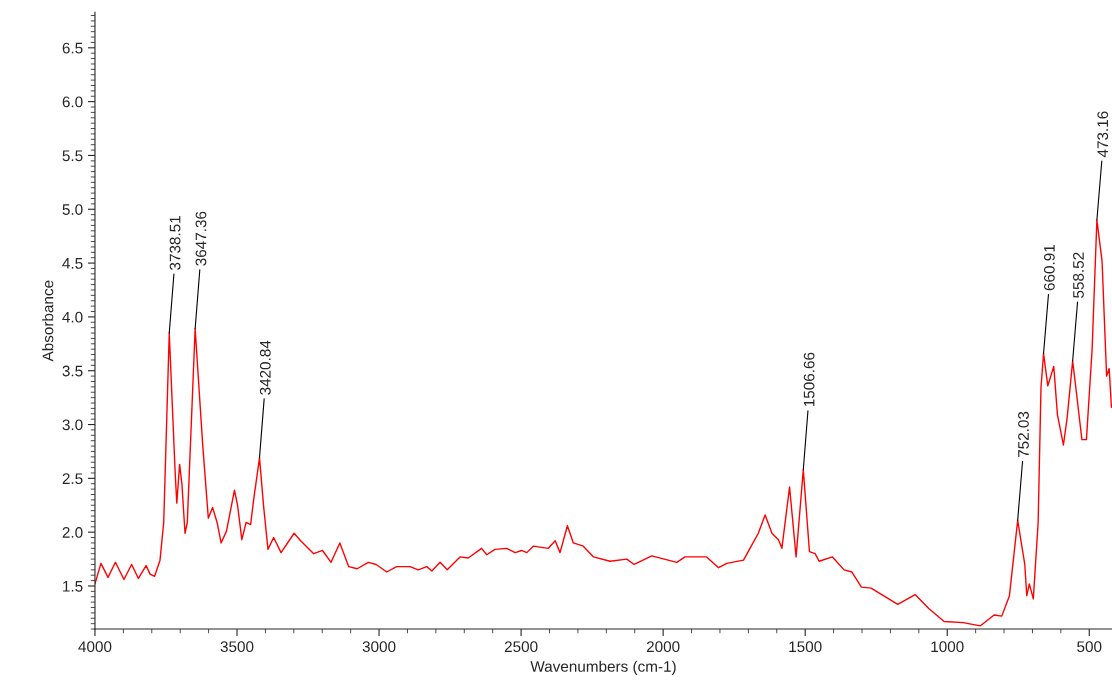 Image resolution: width=1112 pixels, height=683 pixels. Describe the element at coordinates (1089, 647) in the screenshot. I see `x-tick-label: 500` at that location.